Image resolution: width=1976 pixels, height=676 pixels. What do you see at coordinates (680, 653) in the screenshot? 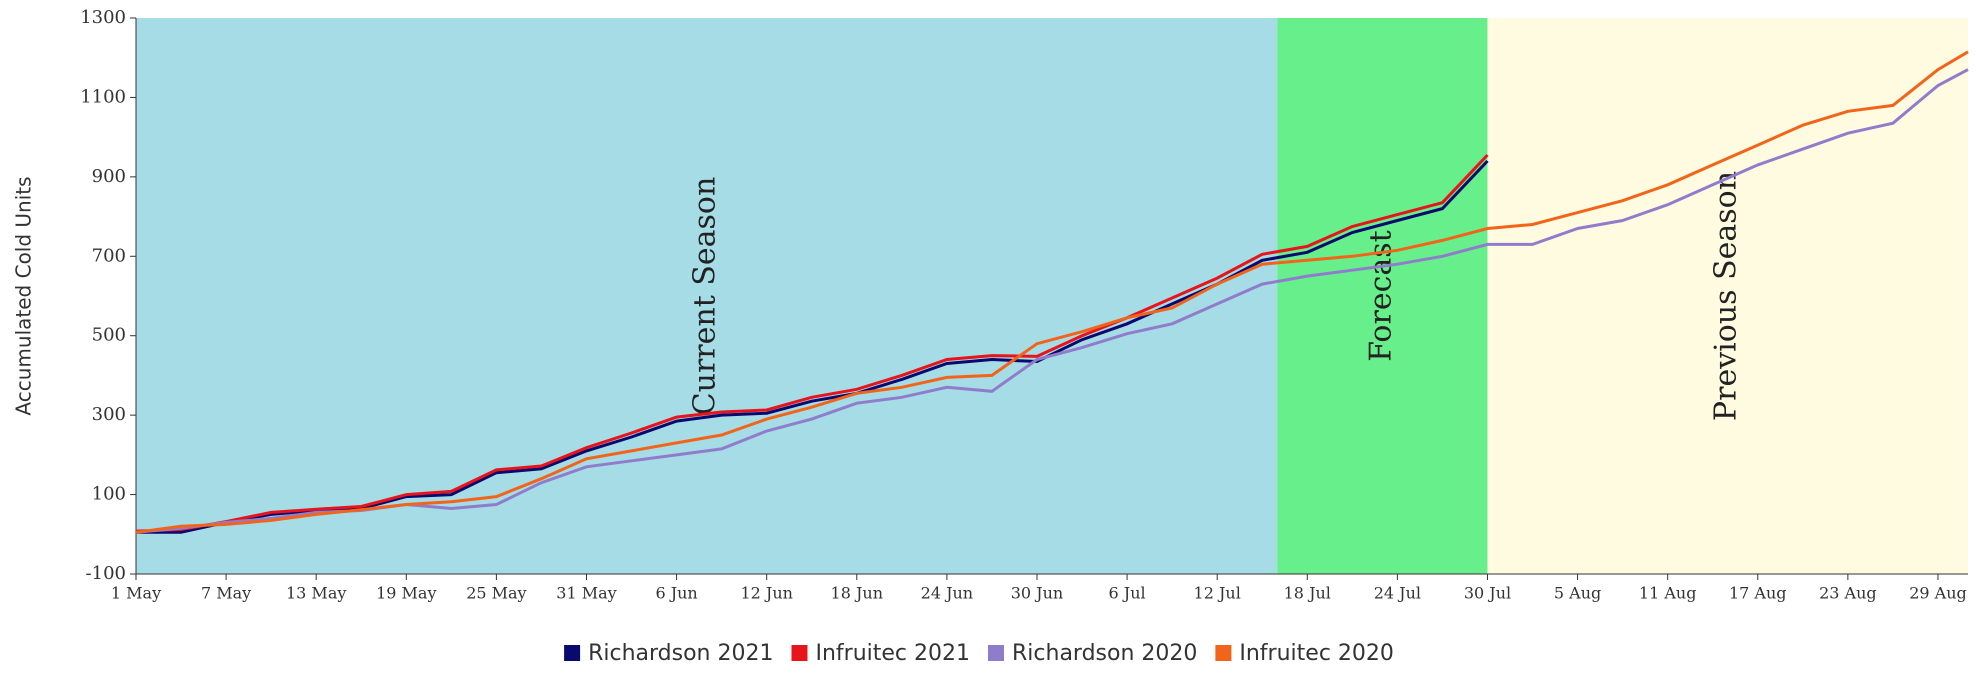
I see `legend-text: Richardson 2021` at bounding box center [680, 653].